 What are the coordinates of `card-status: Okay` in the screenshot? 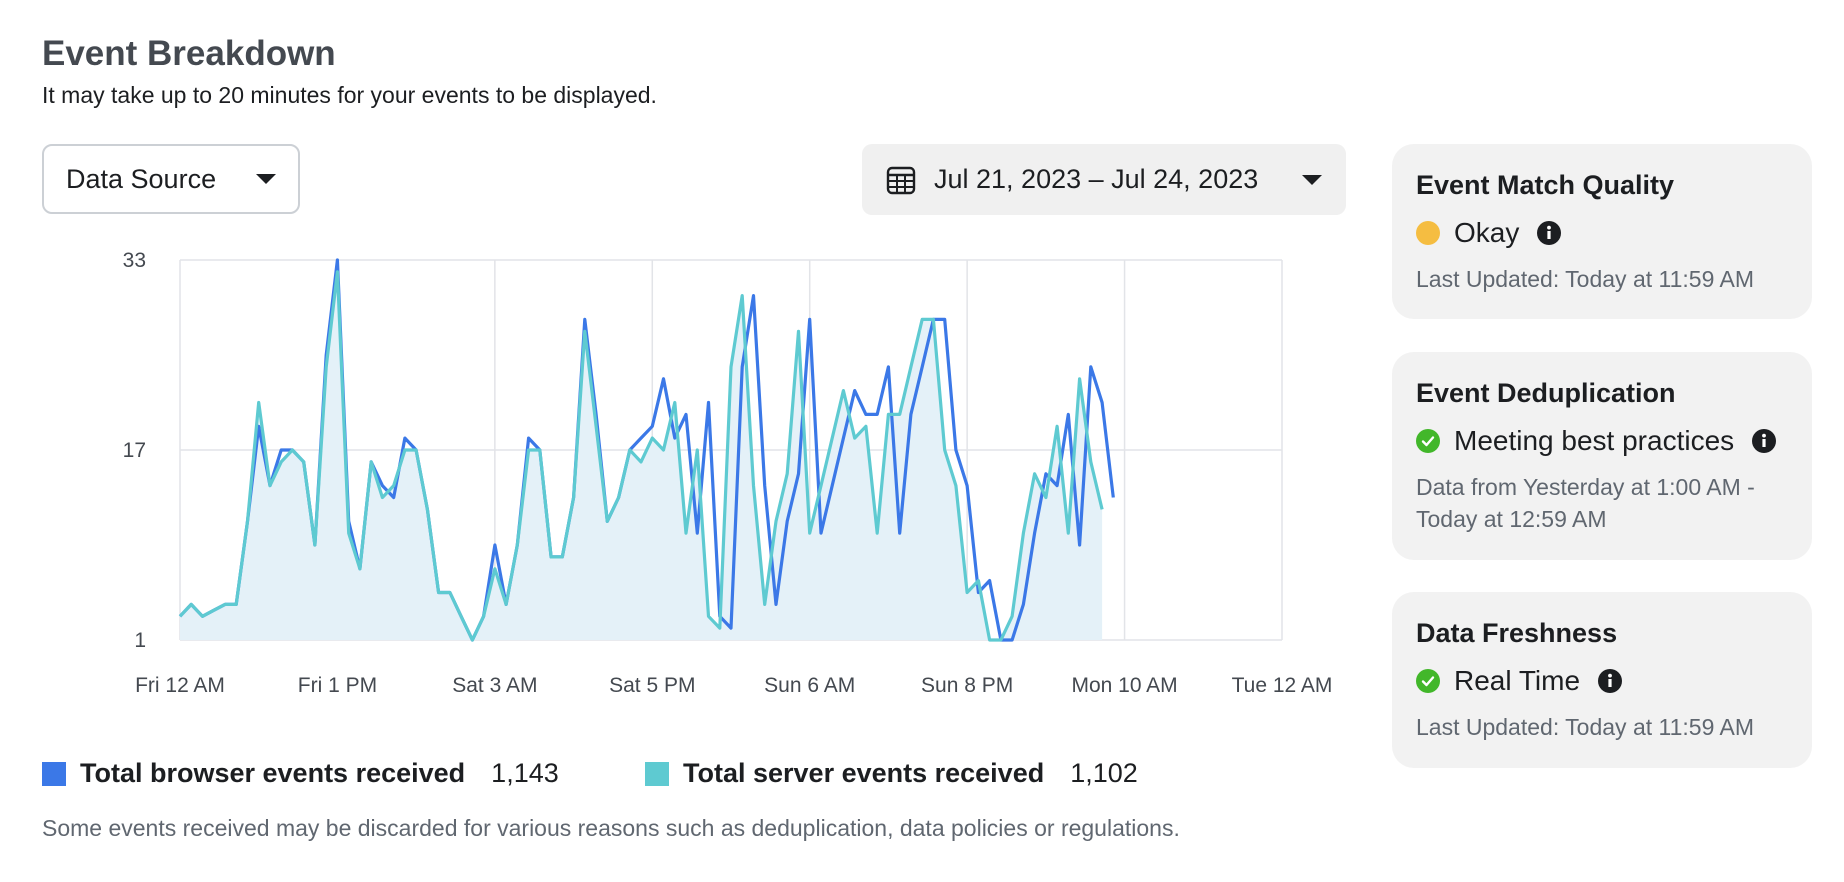 It's located at (1602, 233).